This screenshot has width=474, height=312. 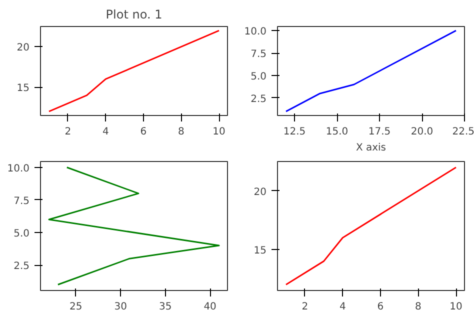 What do you see at coordinates (294, 132) in the screenshot?
I see `x-tick-label: 12.5` at bounding box center [294, 132].